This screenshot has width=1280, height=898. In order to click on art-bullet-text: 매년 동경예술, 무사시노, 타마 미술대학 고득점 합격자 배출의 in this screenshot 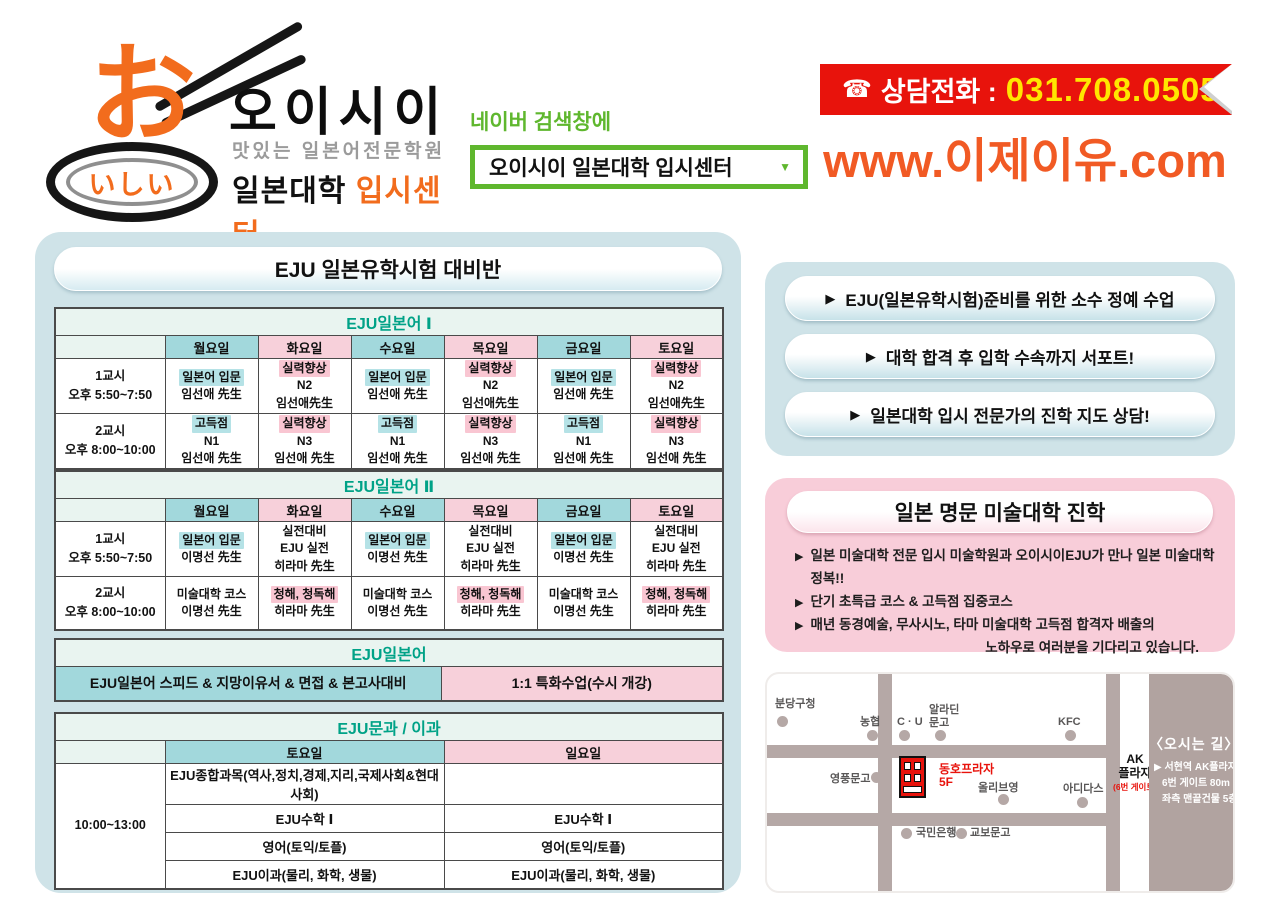, I will do `click(982, 624)`.